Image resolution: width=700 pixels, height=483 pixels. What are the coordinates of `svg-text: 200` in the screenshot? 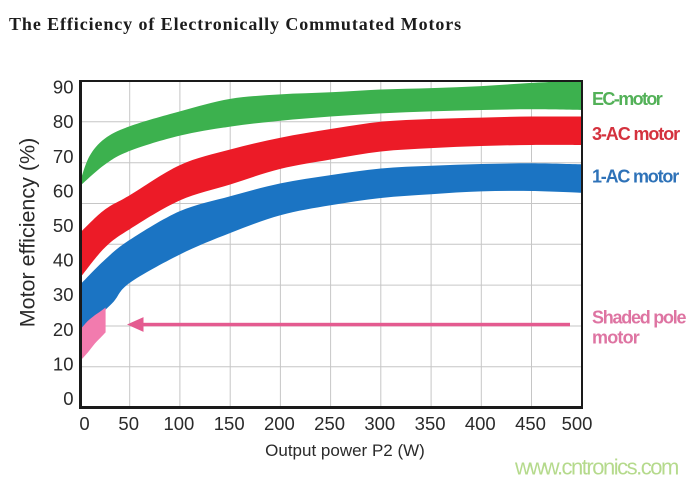 It's located at (279, 423).